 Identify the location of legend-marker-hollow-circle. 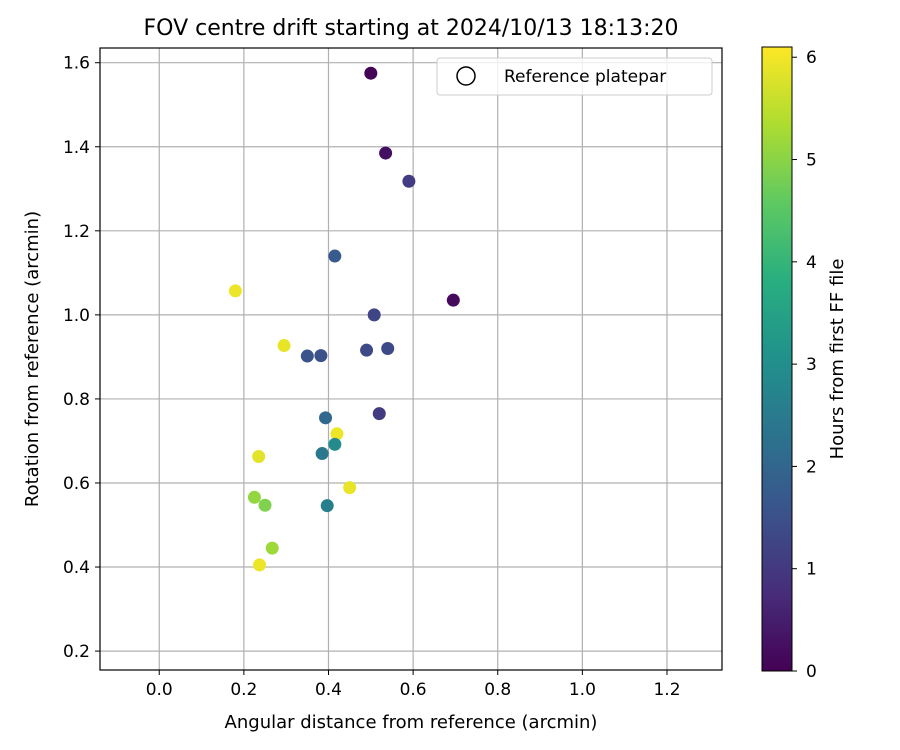
(466, 76).